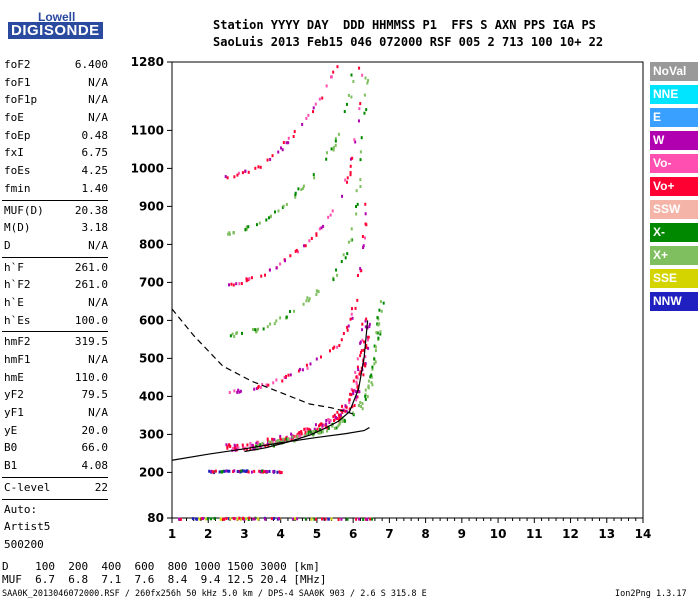 The image size is (700, 600). I want to click on param-row: fmin 1.40, so click(55, 189).